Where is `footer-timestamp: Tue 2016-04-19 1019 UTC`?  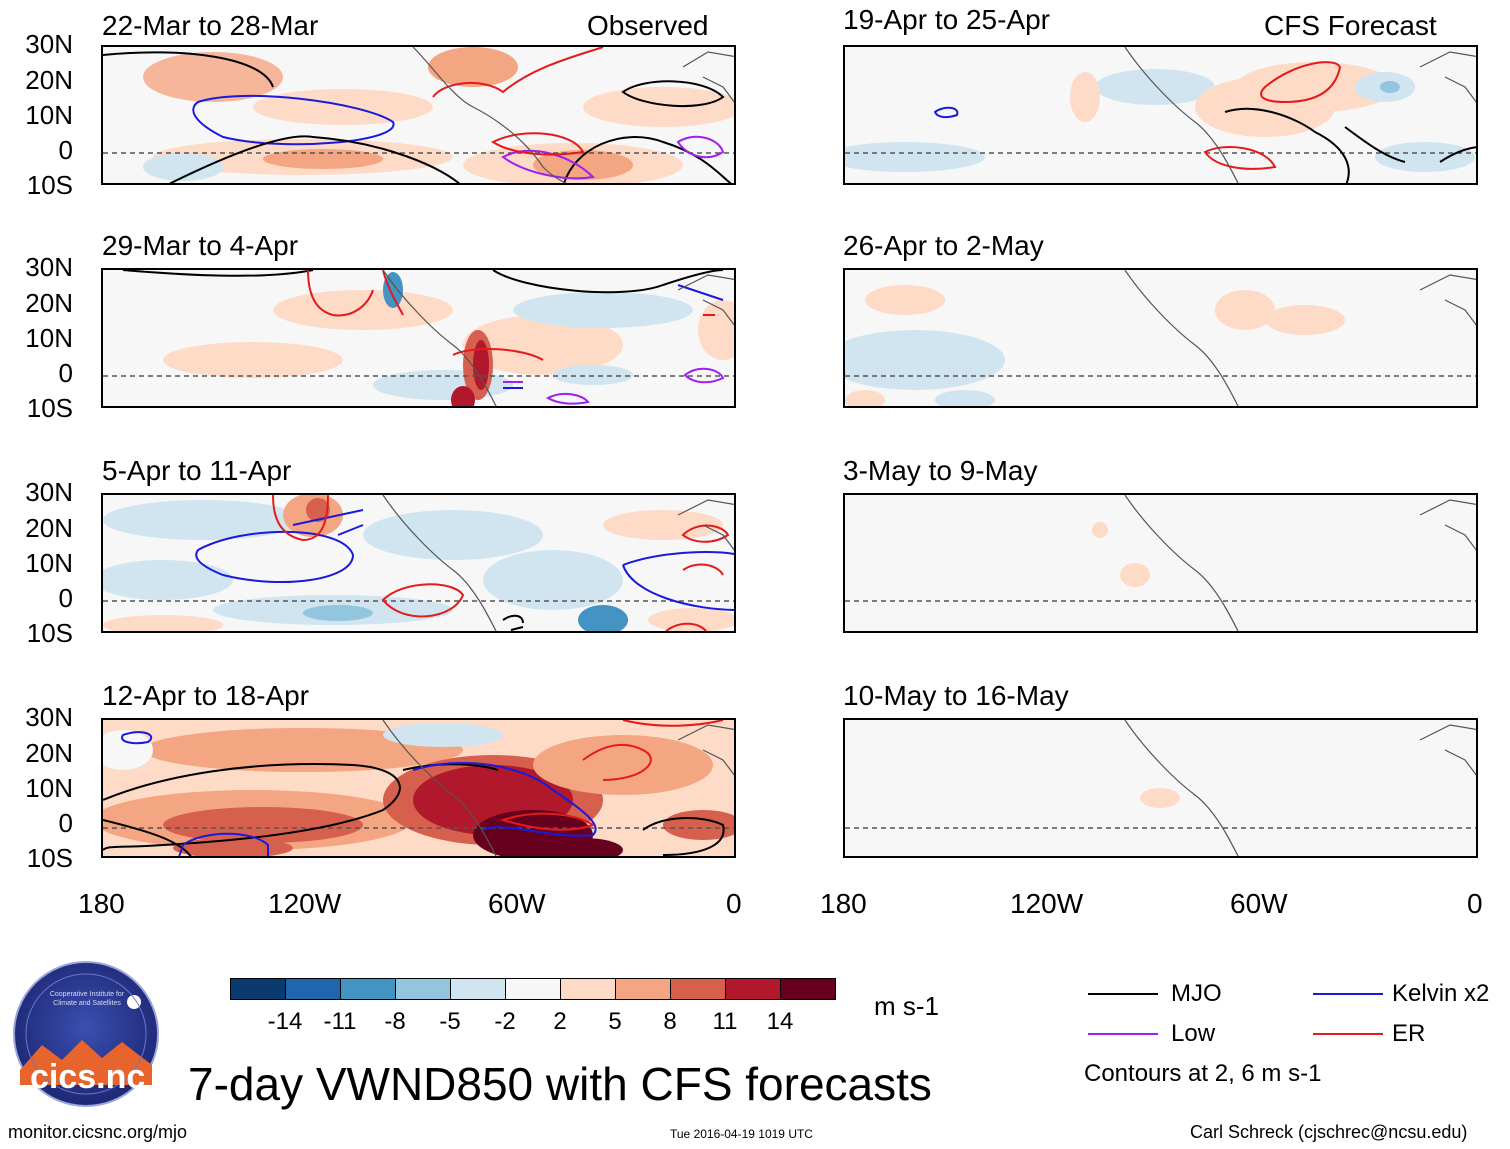
footer-timestamp: Tue 2016-04-19 1019 UTC is located at coordinates (741, 1134).